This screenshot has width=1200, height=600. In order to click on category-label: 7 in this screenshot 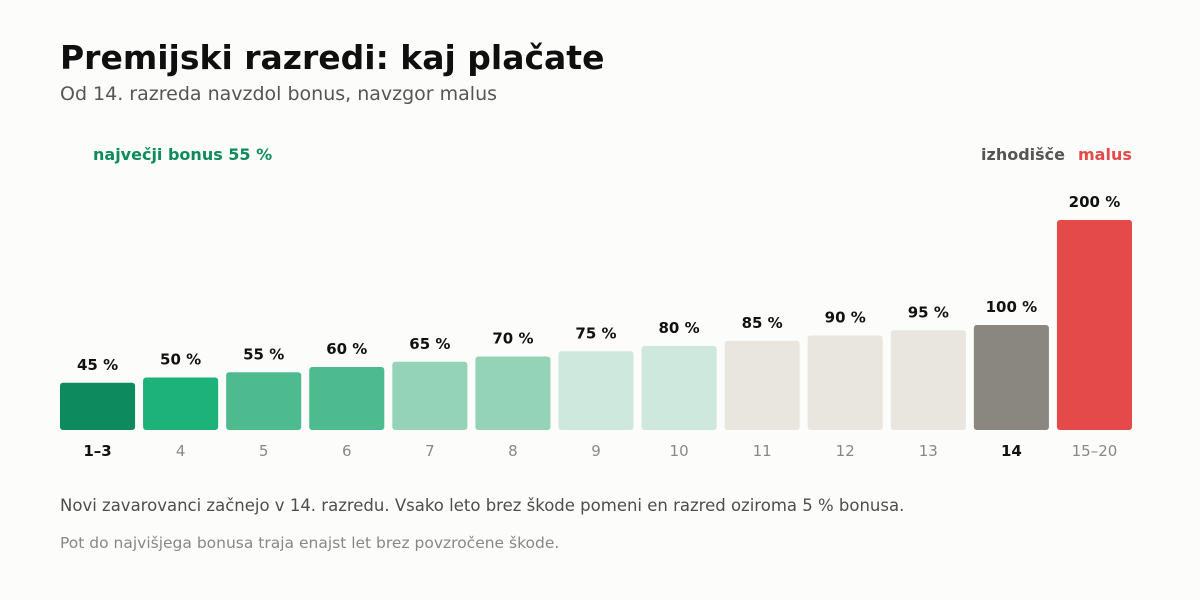, I will do `click(430, 451)`.